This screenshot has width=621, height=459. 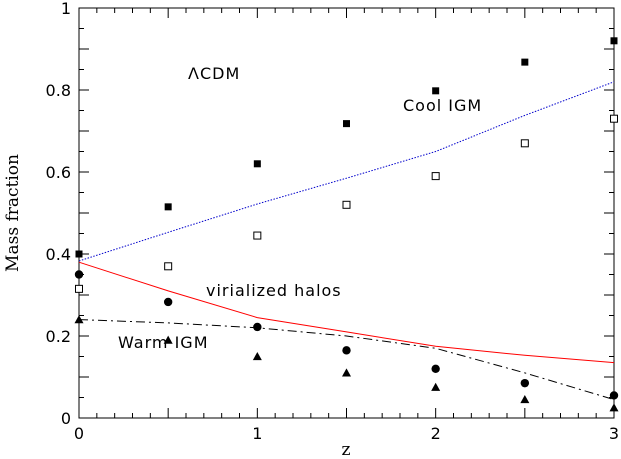 I want to click on y-tick-label: 0.8, so click(x=58, y=90).